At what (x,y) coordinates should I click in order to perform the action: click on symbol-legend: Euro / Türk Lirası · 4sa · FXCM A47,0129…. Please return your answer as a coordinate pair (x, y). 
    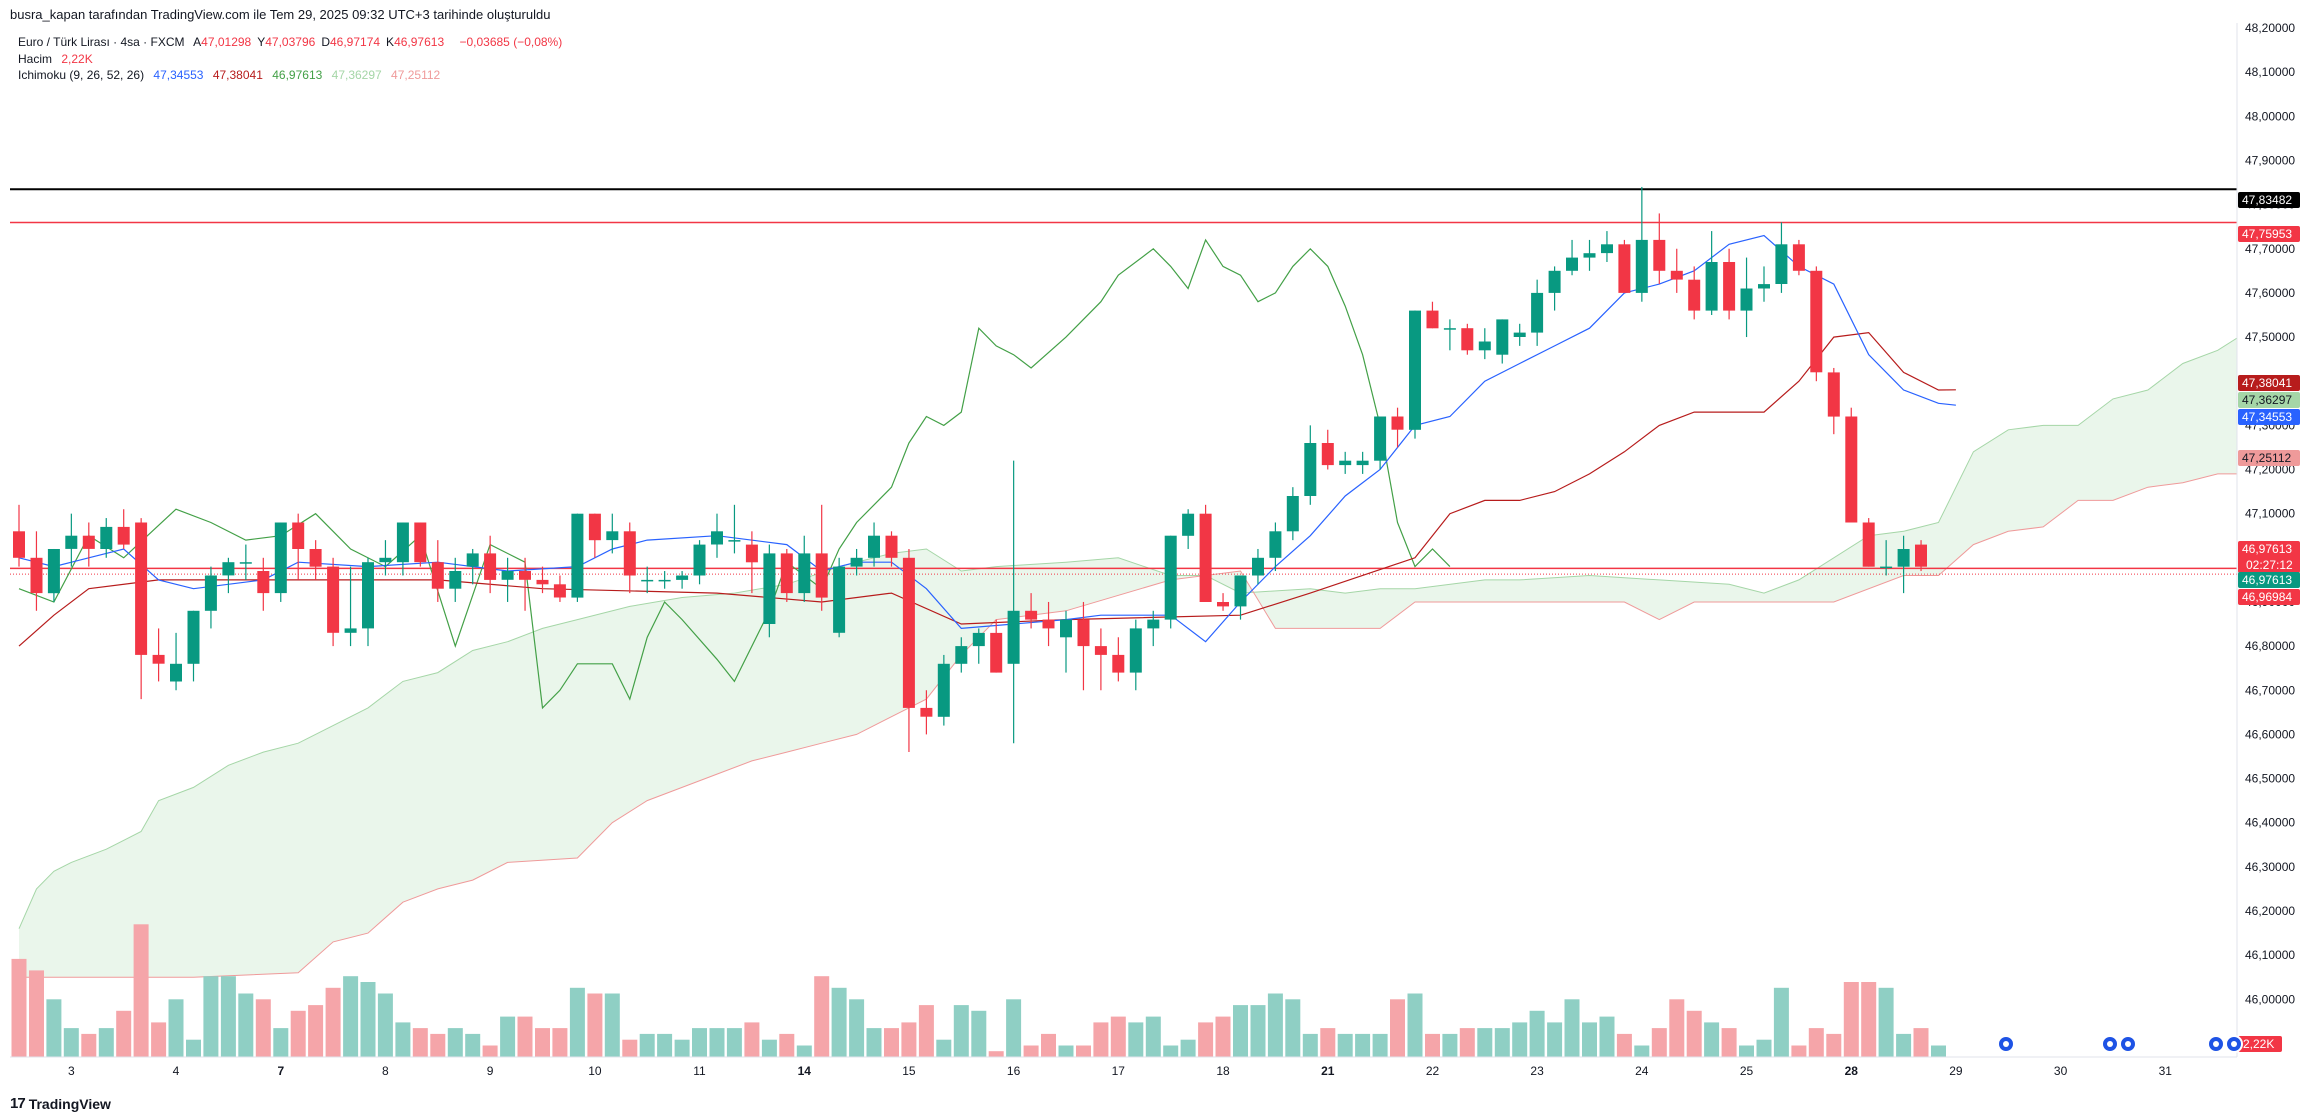
    Looking at the image, I should click on (293, 42).